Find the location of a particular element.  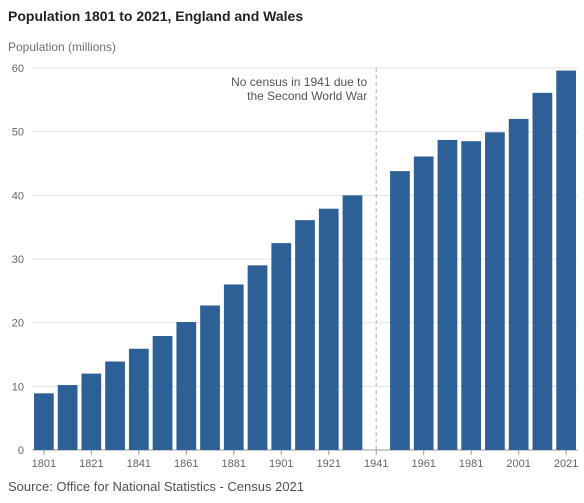

x-tick-label: 1901 is located at coordinates (281, 464).